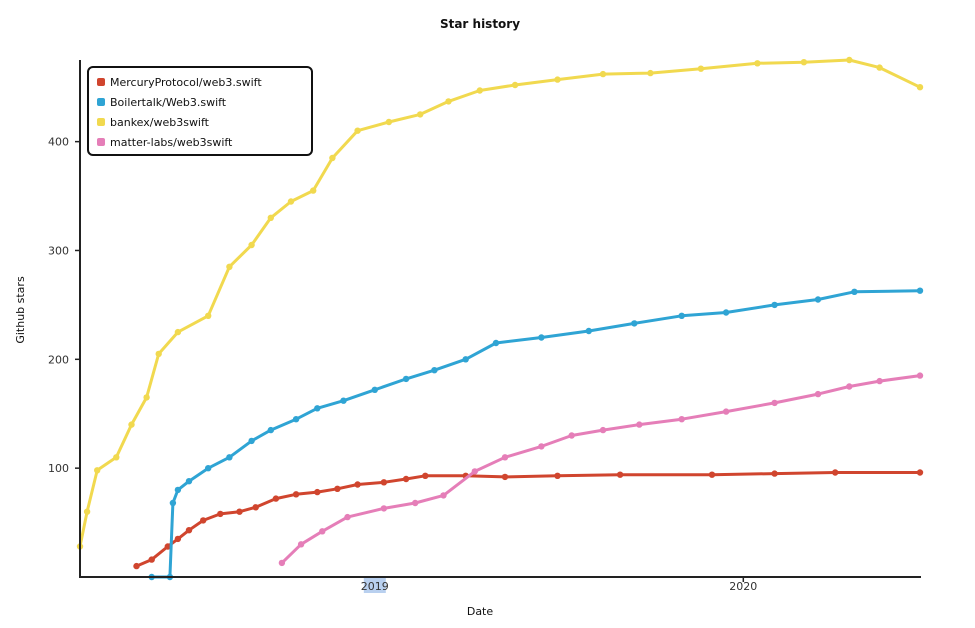 The height and width of the screenshot is (628, 975). I want to click on y-tick-label: 100, so click(58, 468).